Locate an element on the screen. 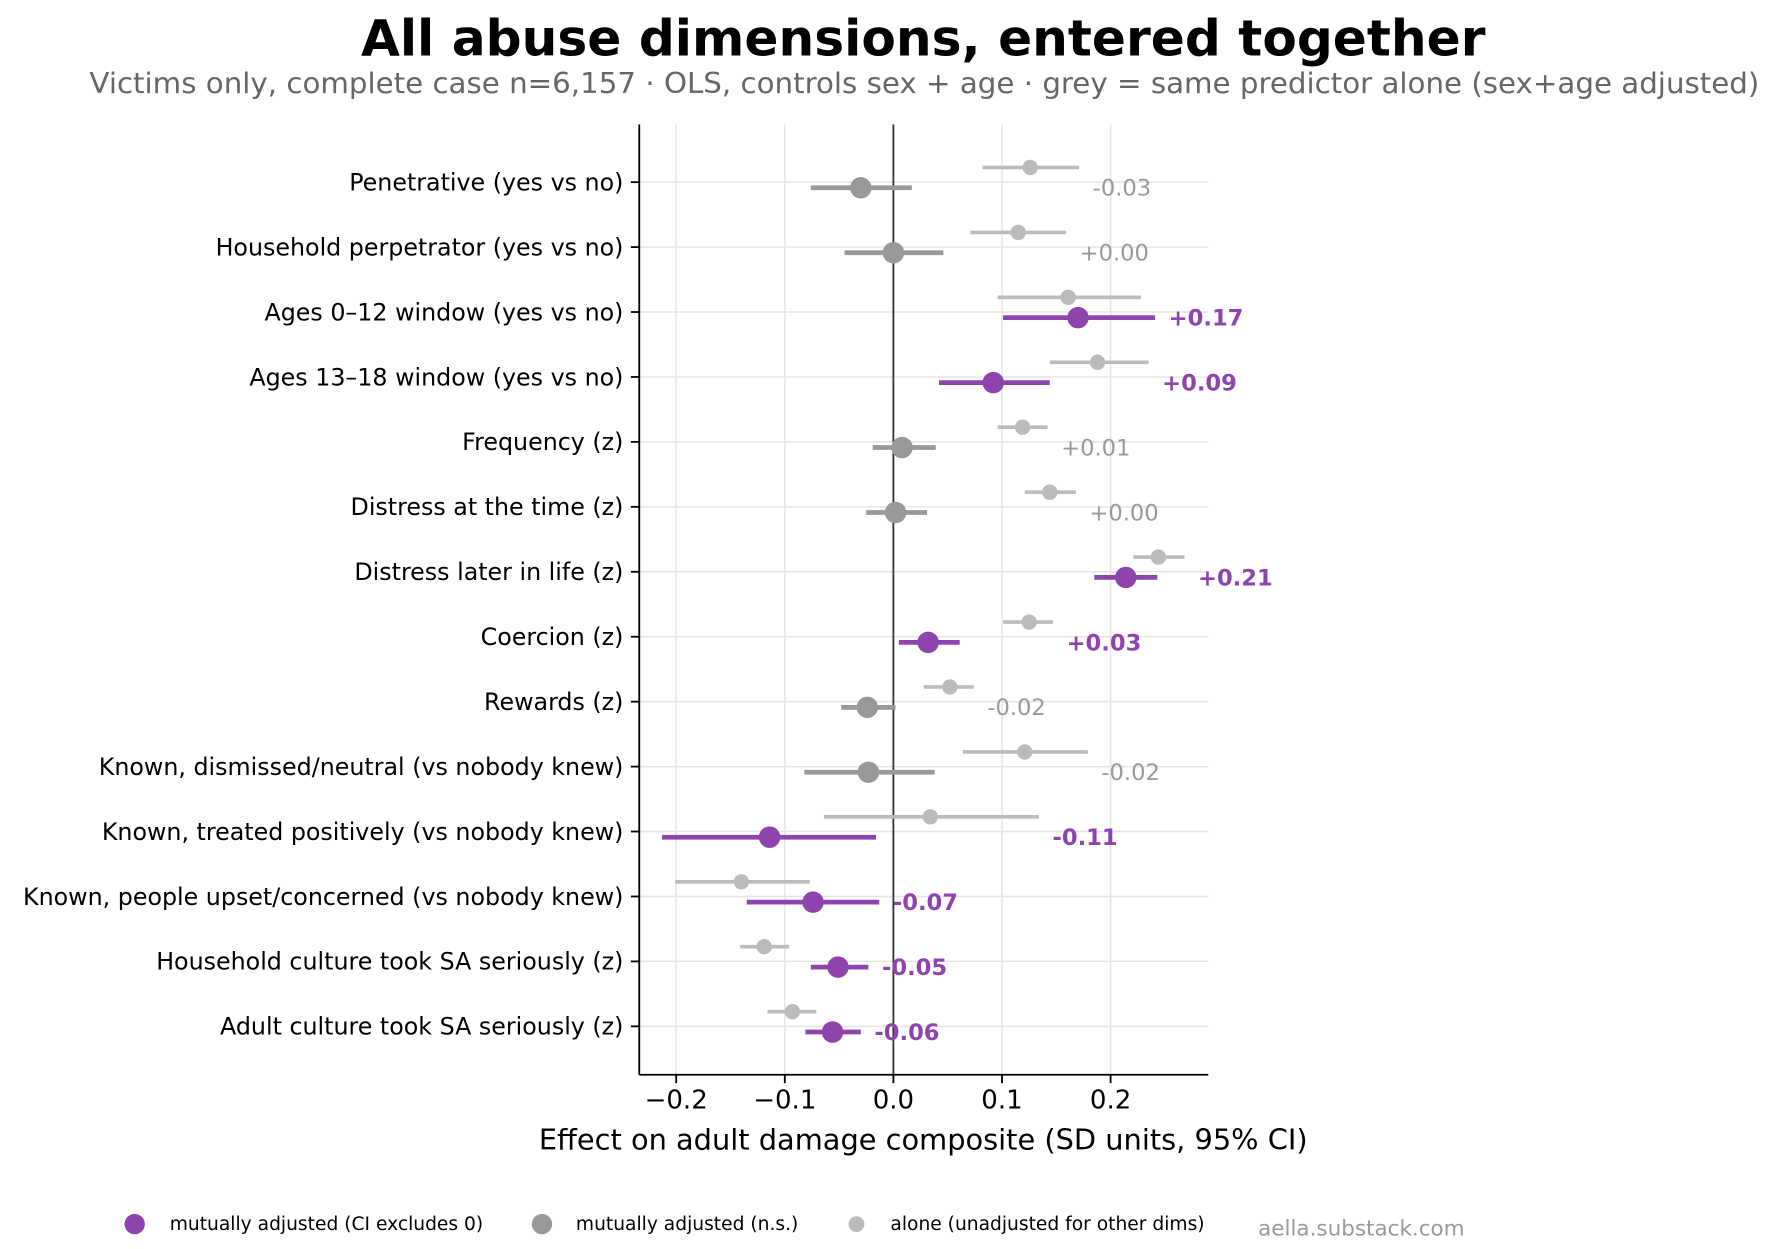 The height and width of the screenshot is (1249, 1765). estimate-label: +0.03 is located at coordinates (1104, 643).